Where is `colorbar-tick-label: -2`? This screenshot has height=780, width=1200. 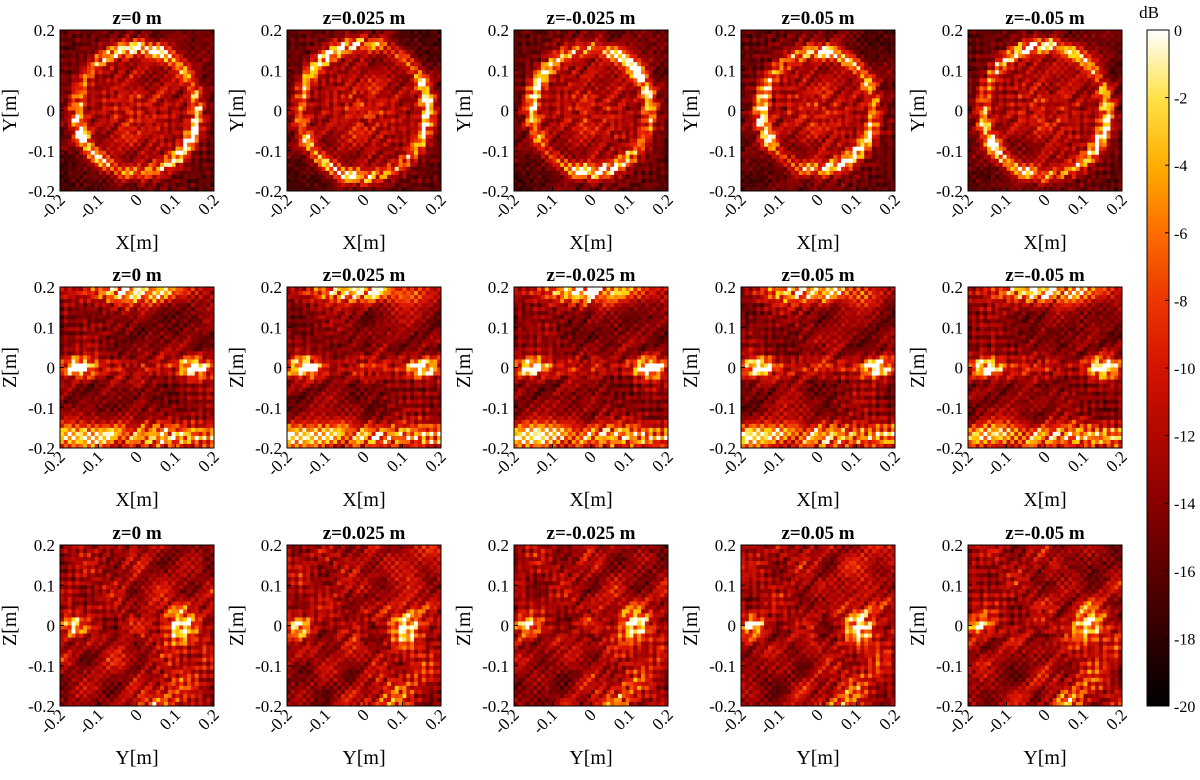
colorbar-tick-label: -2 is located at coordinates (1180, 99).